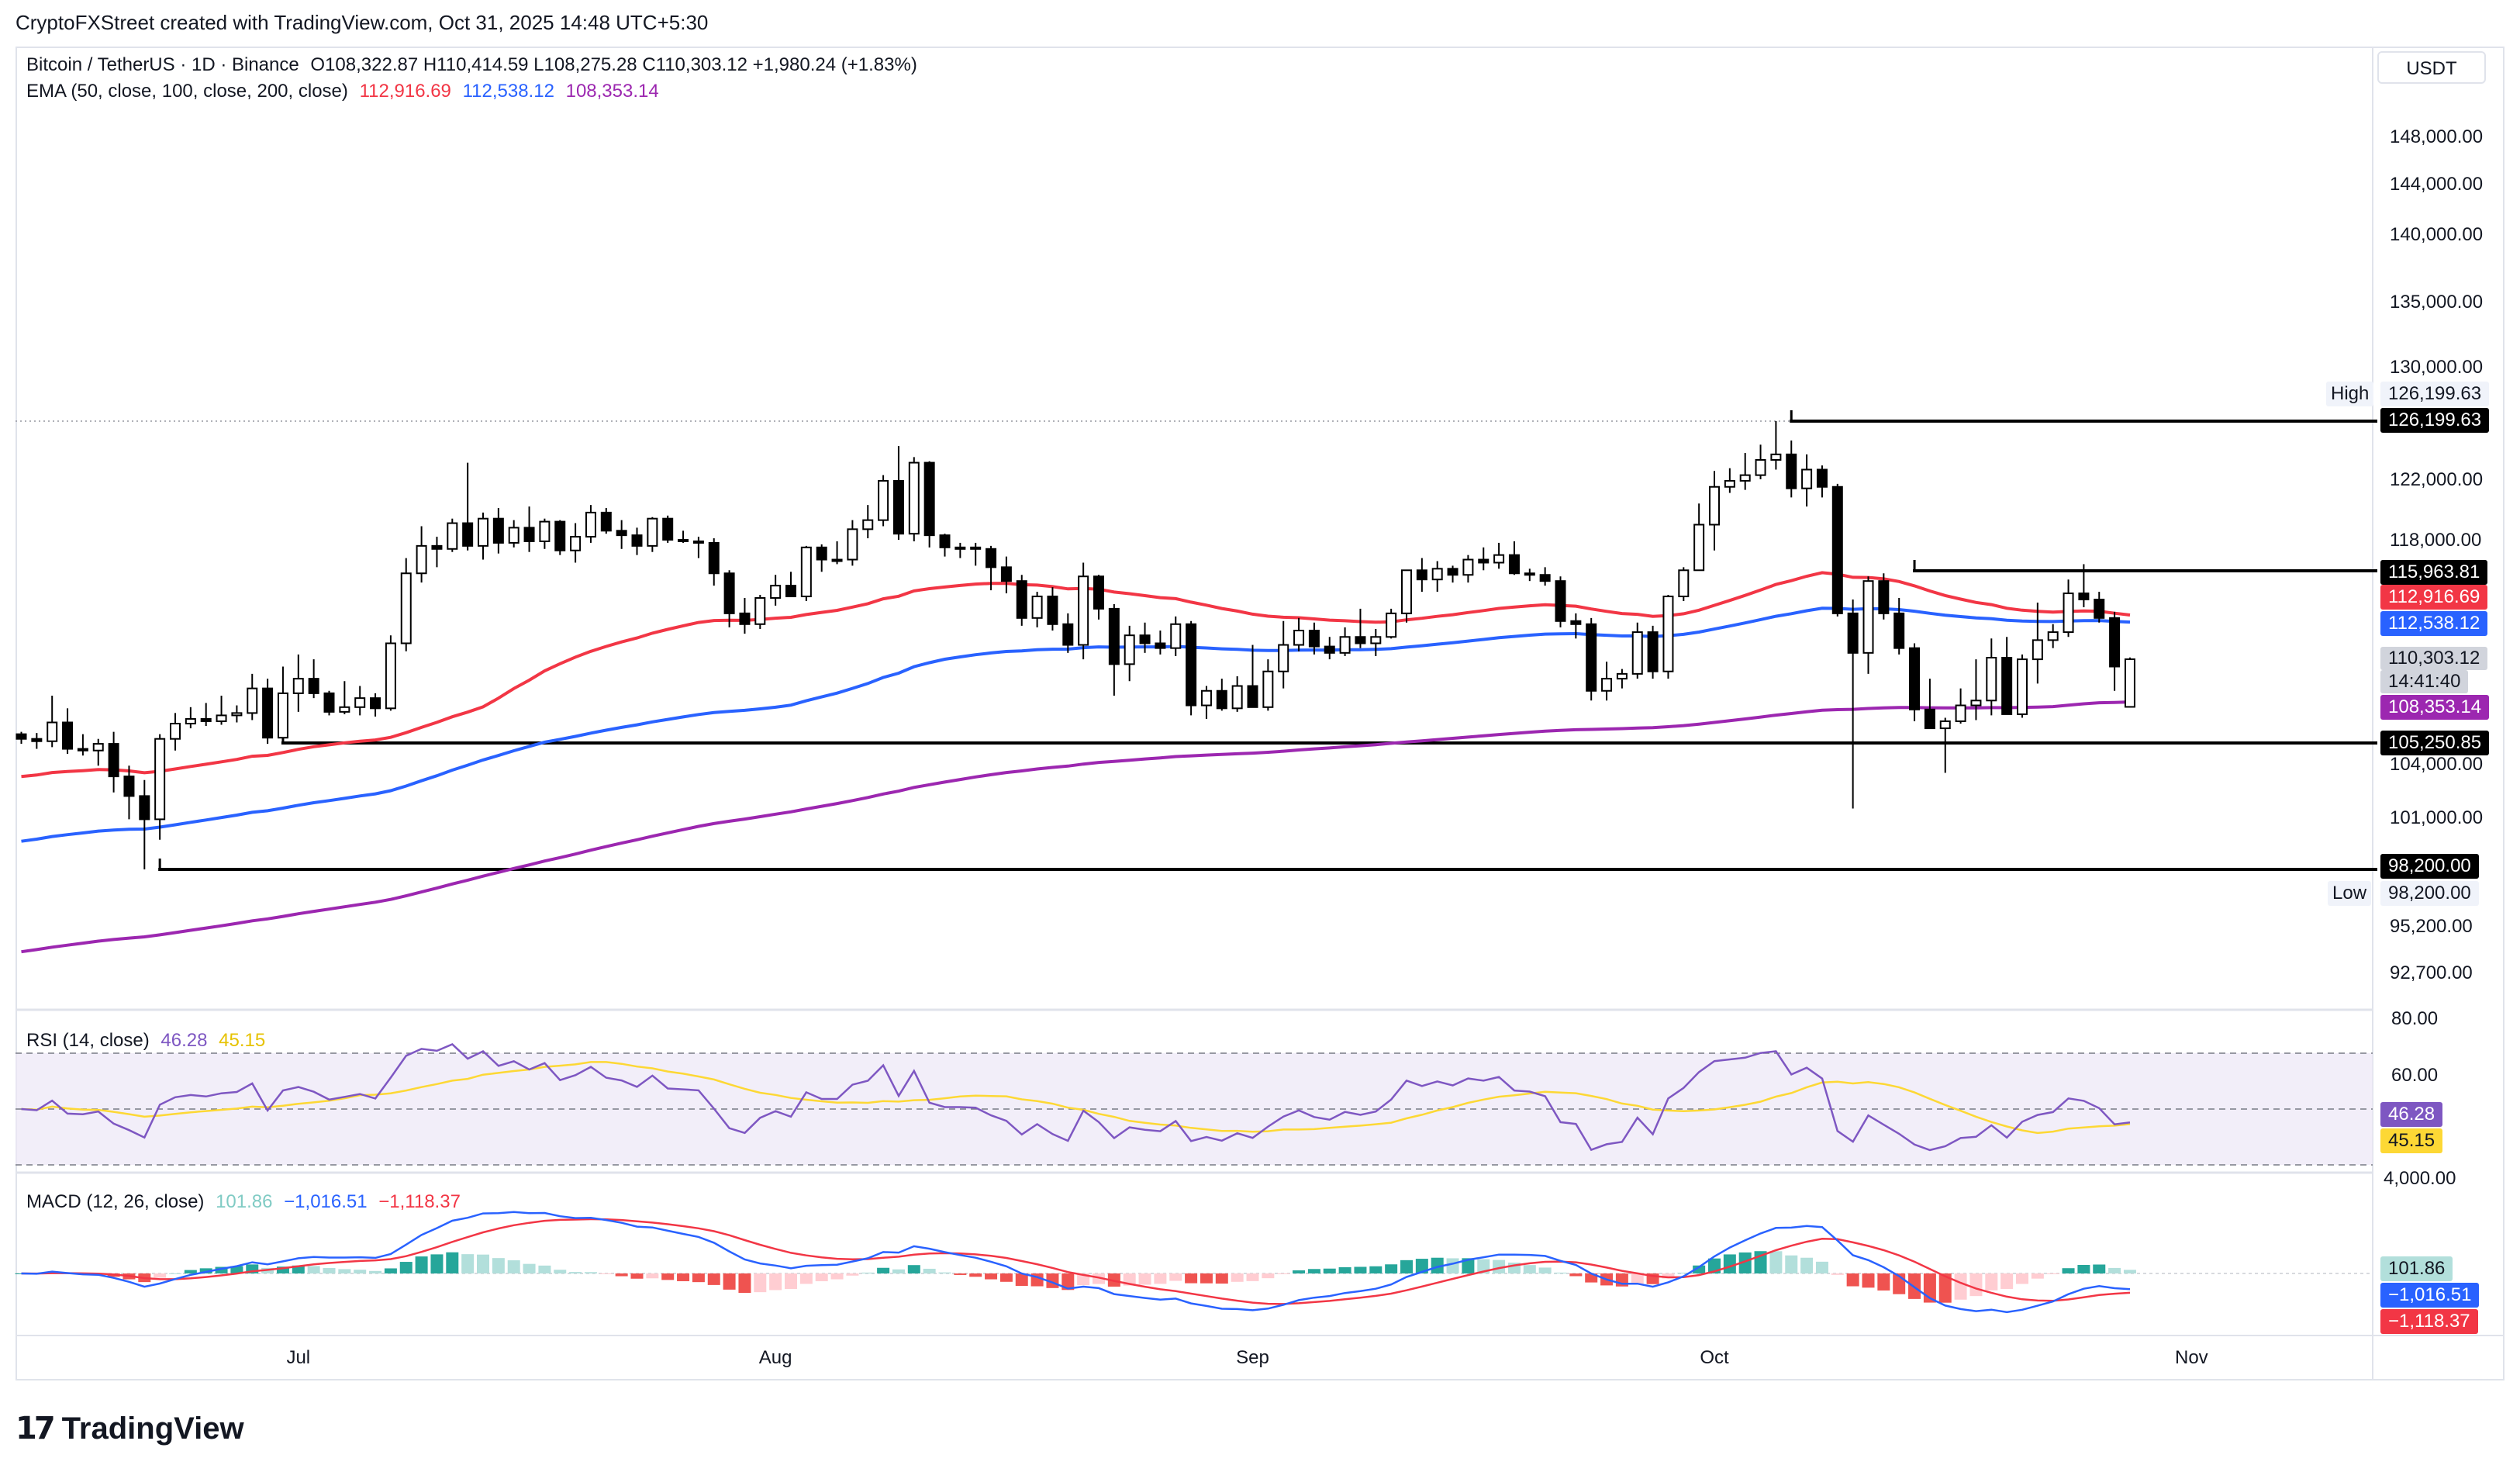  I want to click on price-axis-label: 104,000.00, so click(2436, 764).